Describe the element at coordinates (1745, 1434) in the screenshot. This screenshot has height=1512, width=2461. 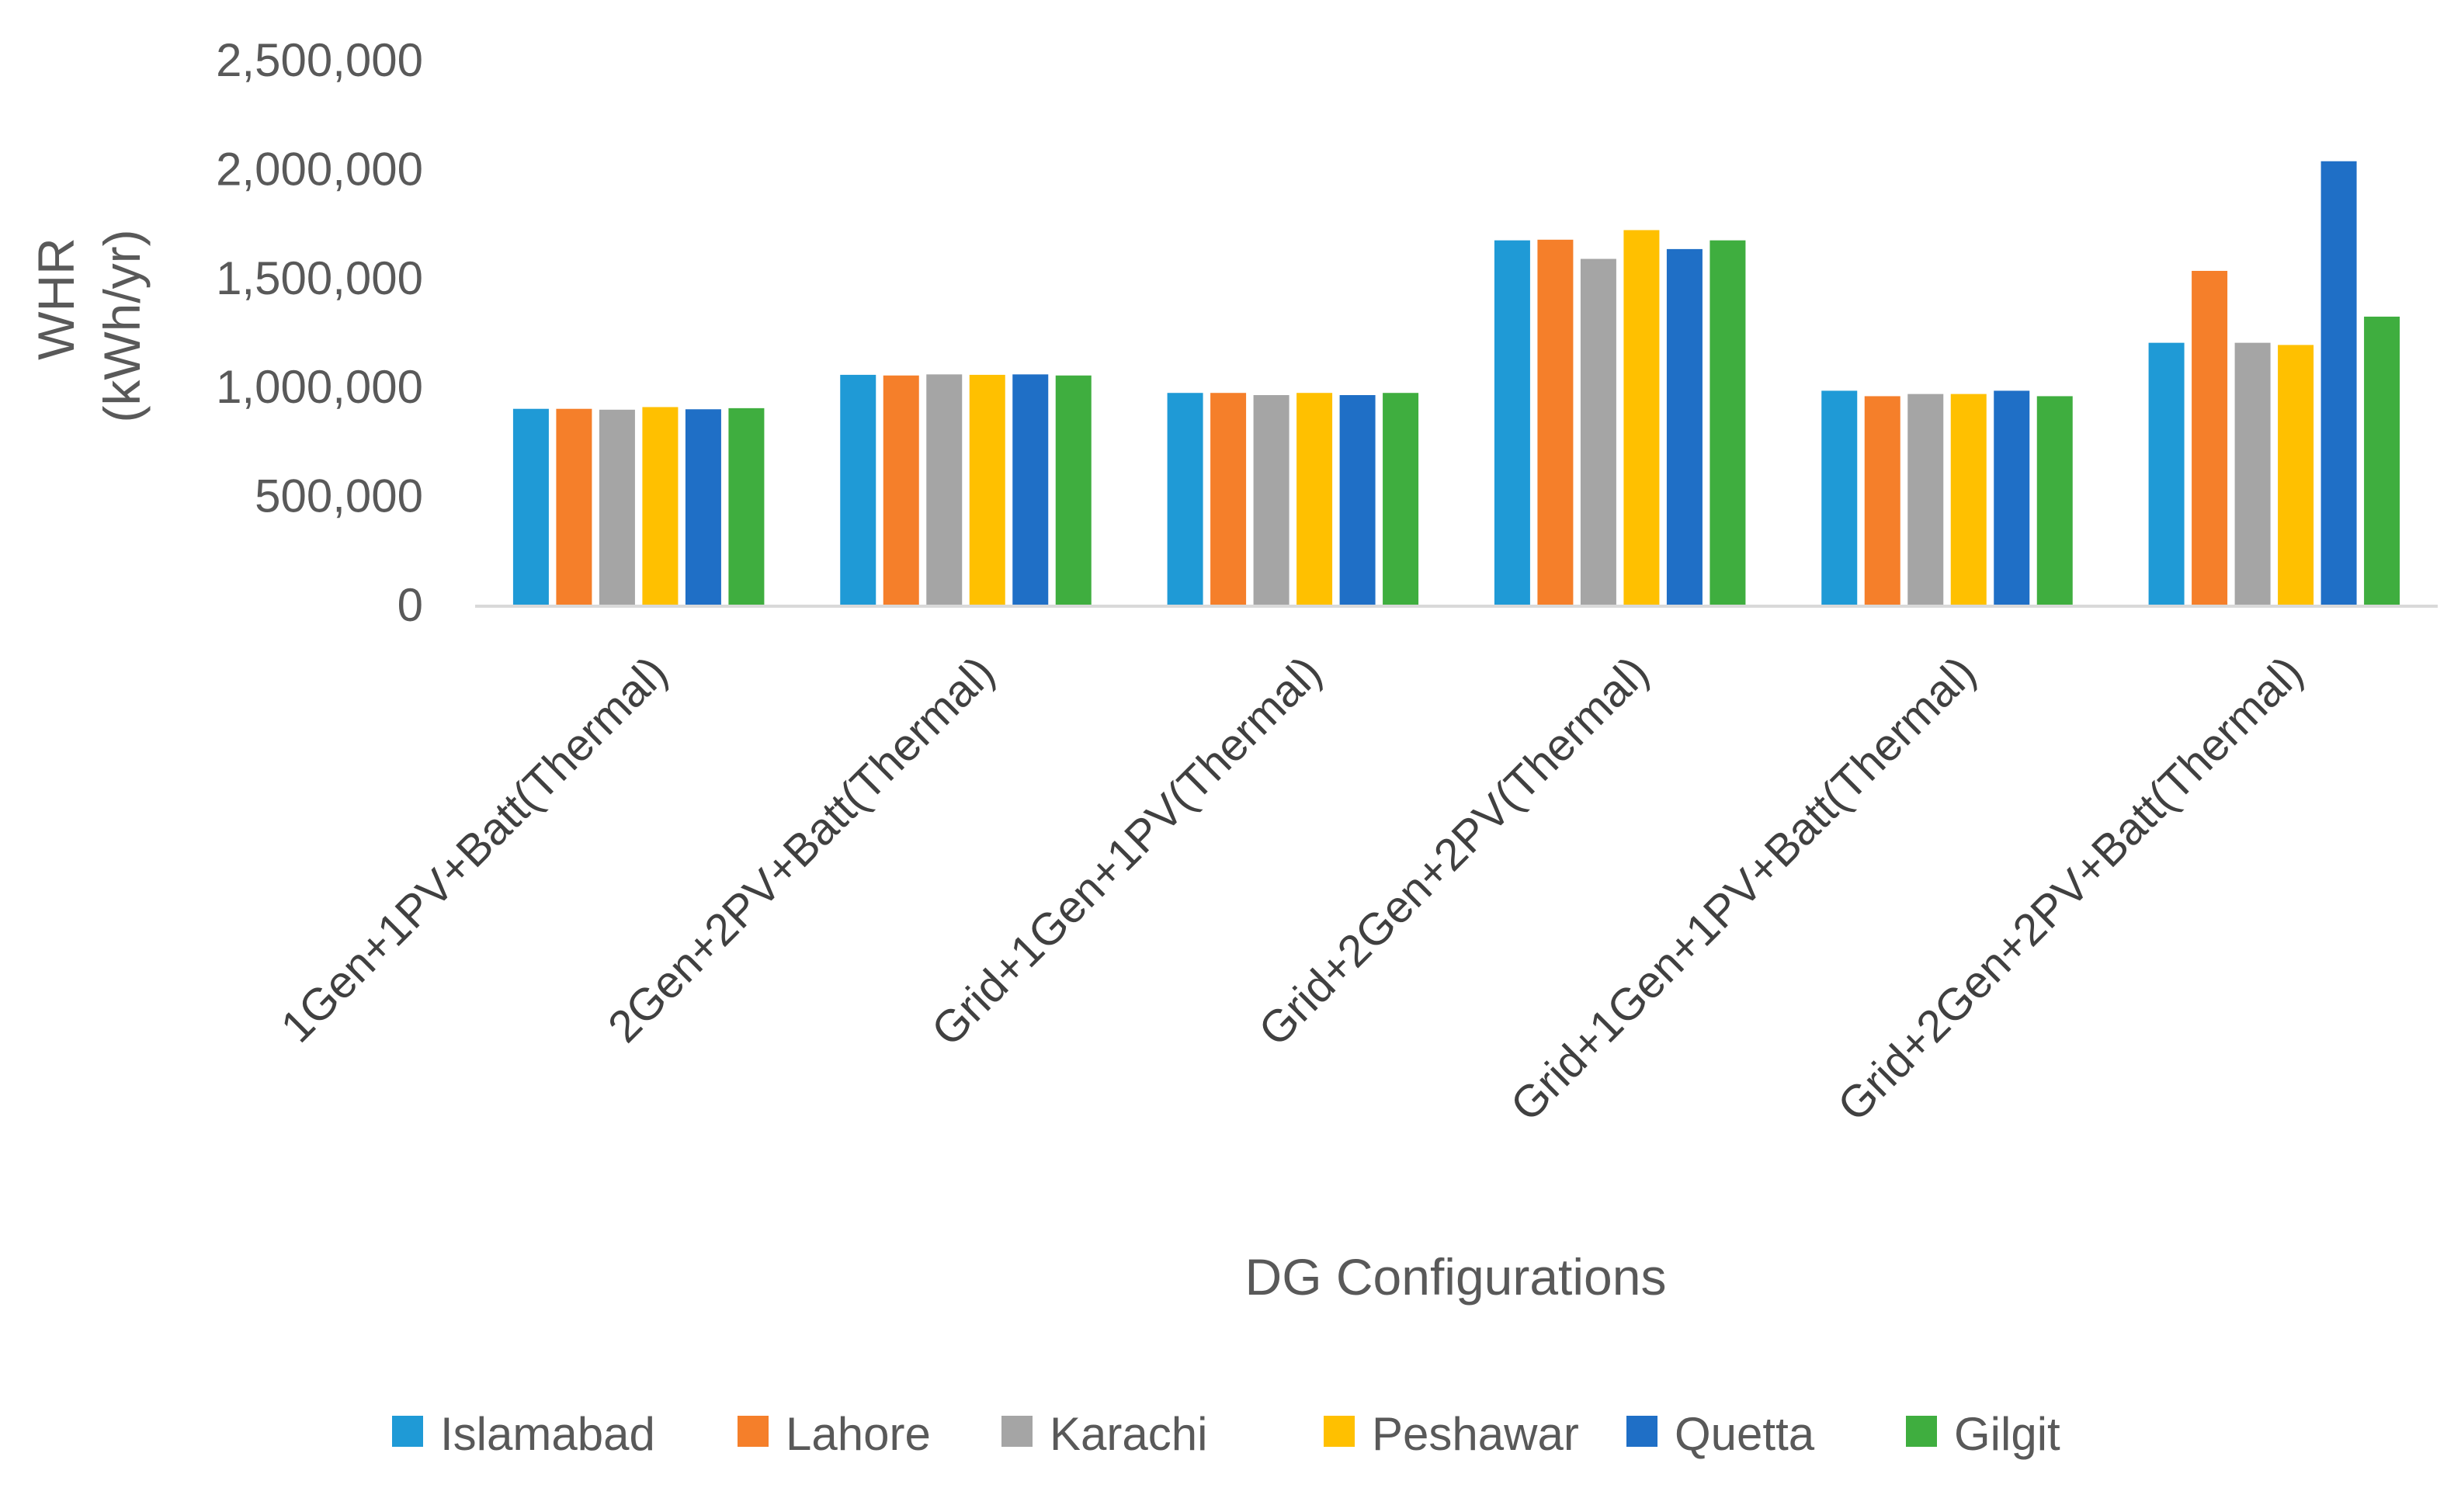
I see `legend-label-quetta: Quetta` at that location.